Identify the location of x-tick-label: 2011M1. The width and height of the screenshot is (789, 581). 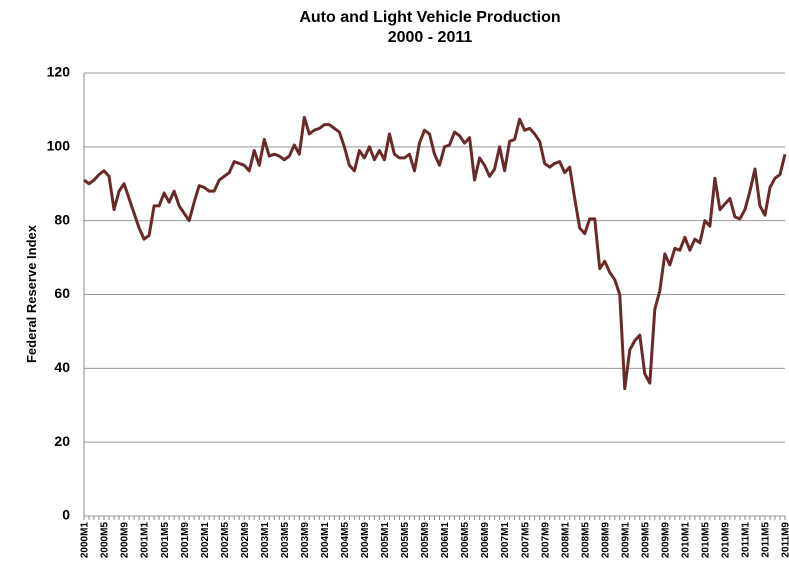
(746, 540).